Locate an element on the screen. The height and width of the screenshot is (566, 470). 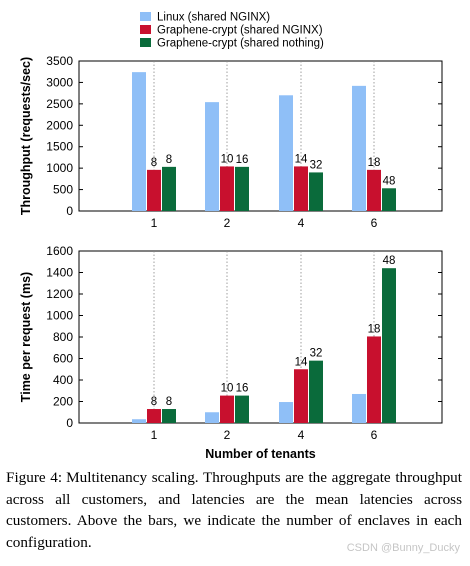
chart2-data-label-s3-4: 32 is located at coordinates (316, 354).